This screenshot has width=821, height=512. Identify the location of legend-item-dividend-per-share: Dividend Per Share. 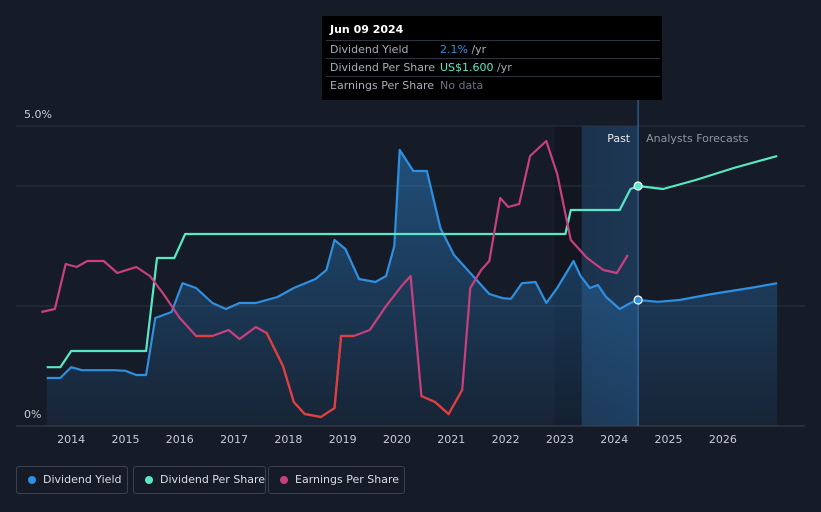
(199, 480).